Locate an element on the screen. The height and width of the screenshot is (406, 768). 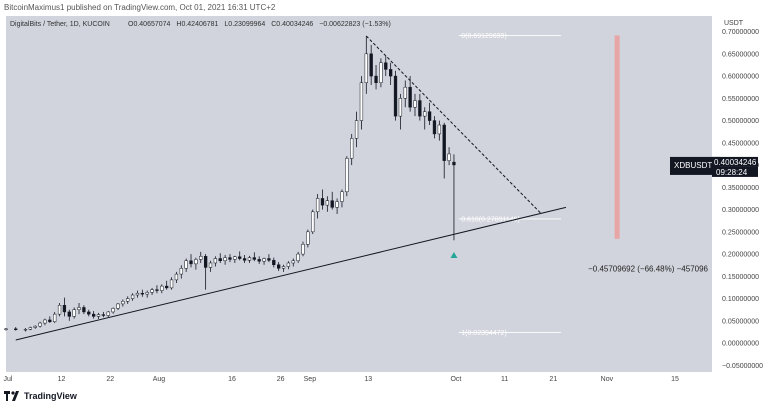
tradingview-logo-icon is located at coordinates (11, 396).